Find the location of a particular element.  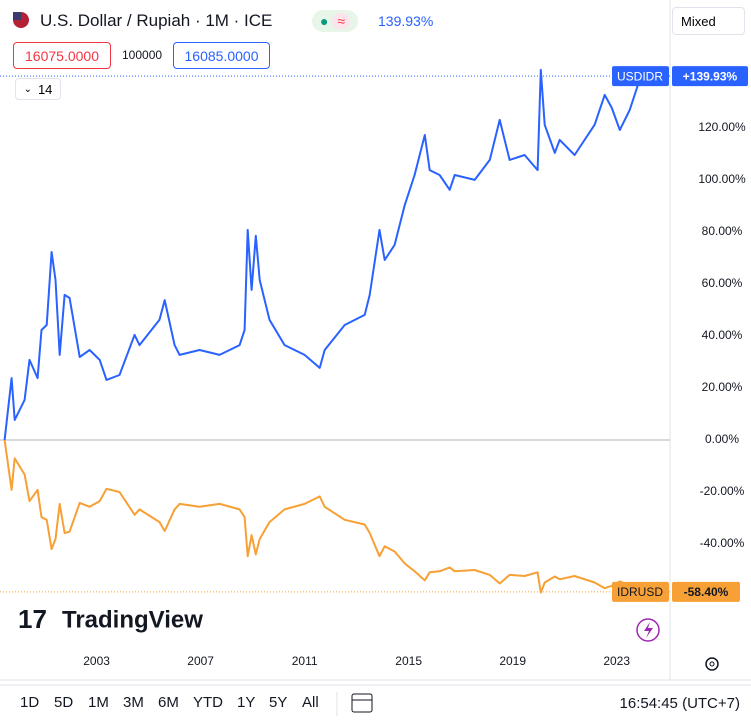

y-tick-label: -40.00% is located at coordinates (722, 543).